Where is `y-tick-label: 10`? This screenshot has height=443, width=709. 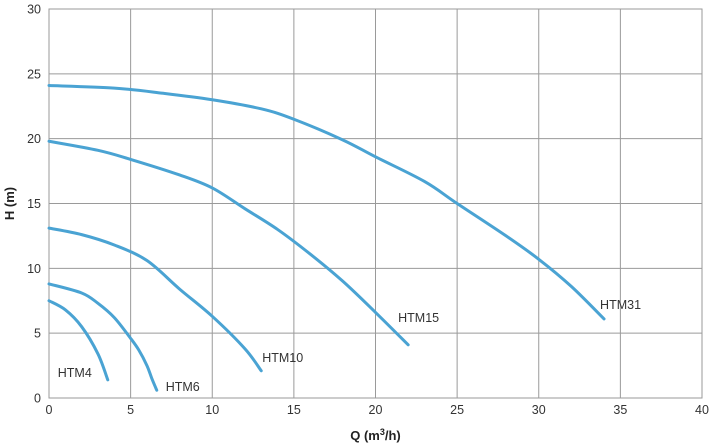
y-tick-label: 10 is located at coordinates (34, 269).